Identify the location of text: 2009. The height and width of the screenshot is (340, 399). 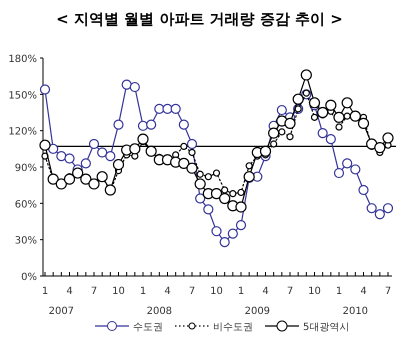
(257, 311).